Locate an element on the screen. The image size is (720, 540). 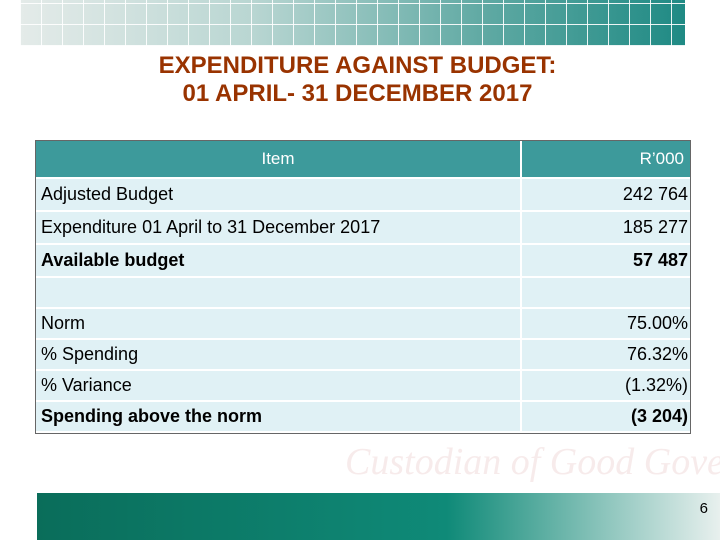
value-cell: 242 764 is located at coordinates (606, 194).